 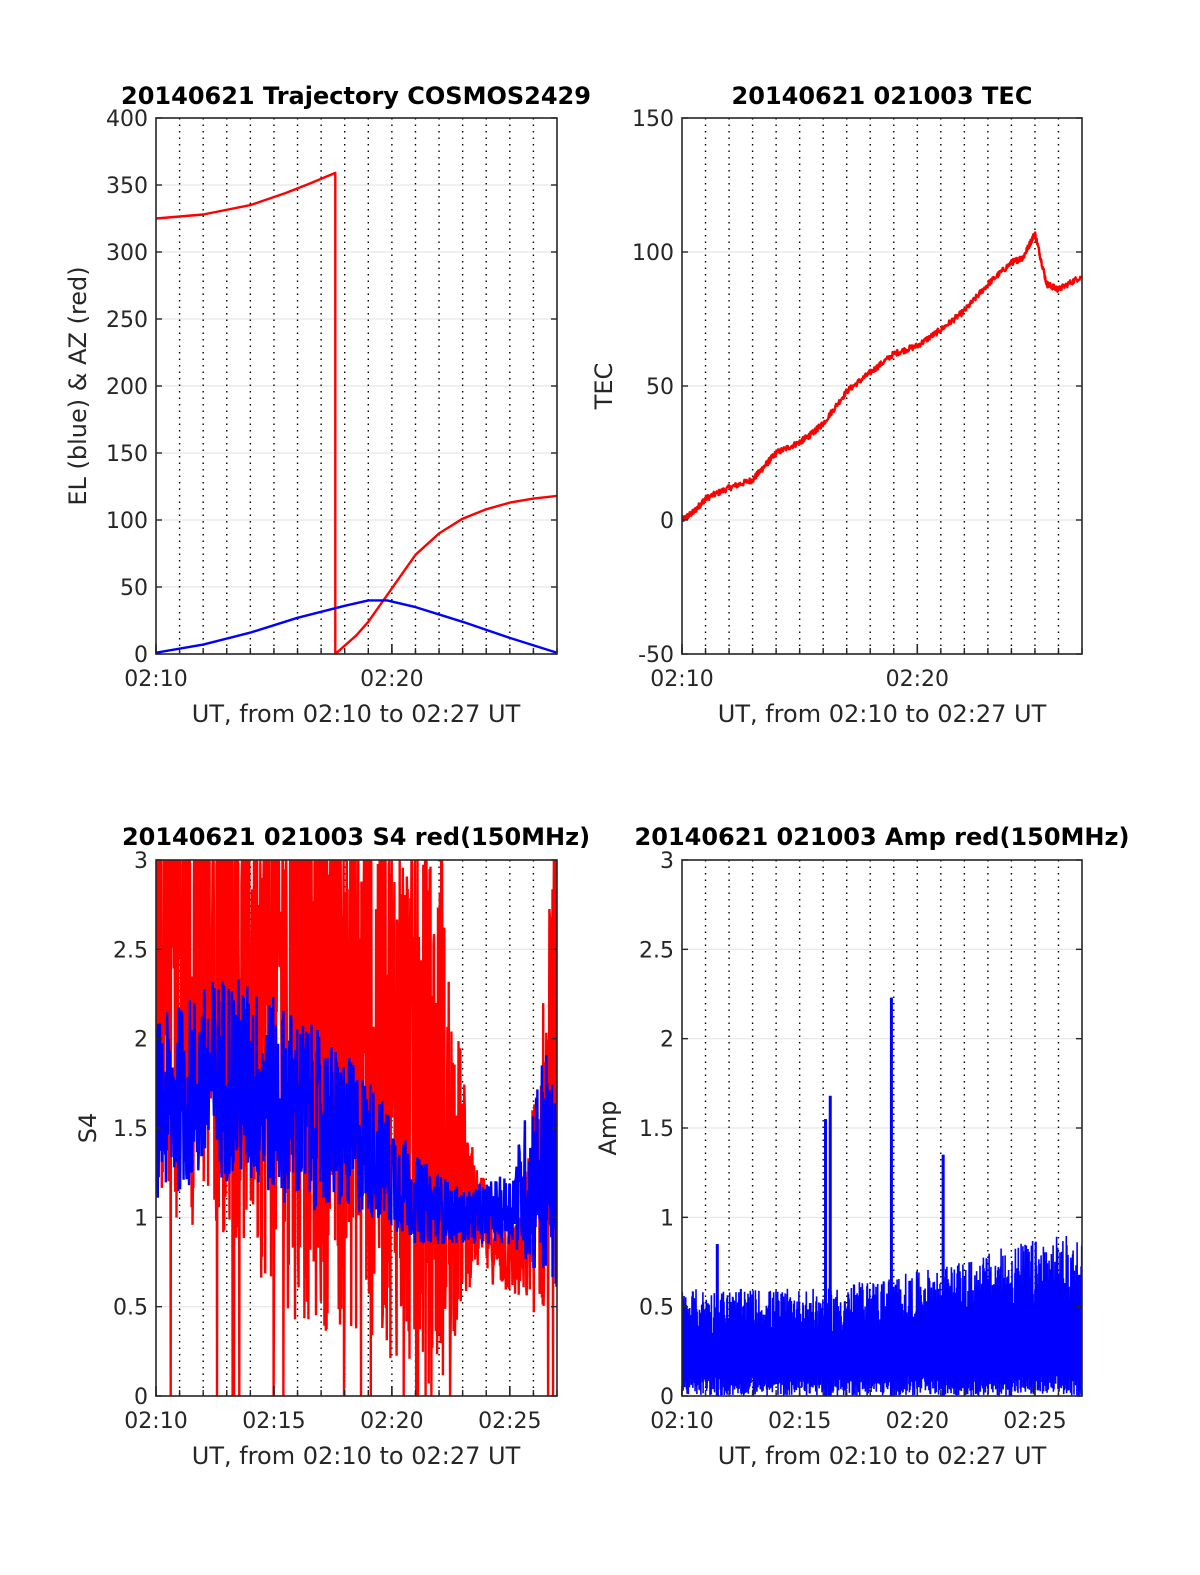 I want to click on chart-title: 20140621 021003 TEC, so click(x=882, y=96).